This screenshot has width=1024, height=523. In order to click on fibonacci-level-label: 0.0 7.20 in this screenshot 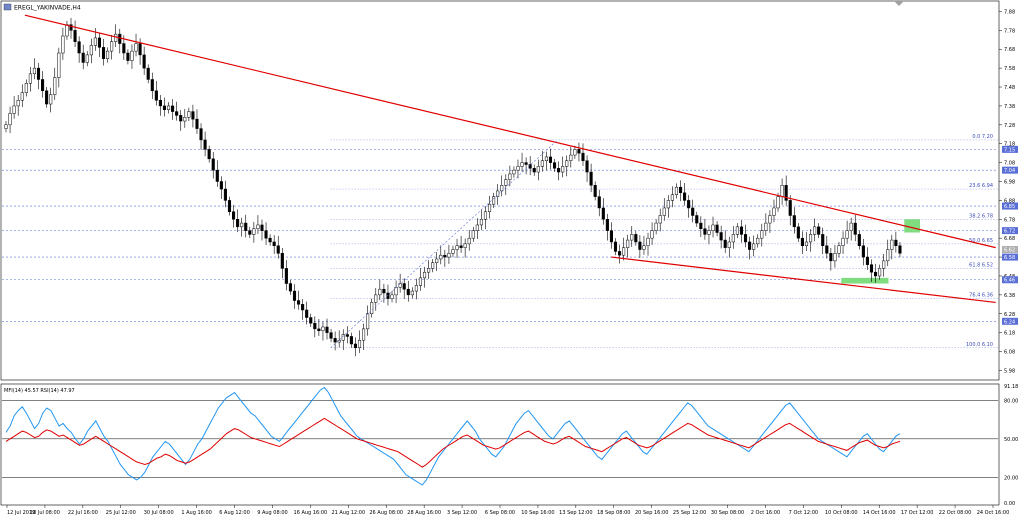, I will do `click(982, 137)`.